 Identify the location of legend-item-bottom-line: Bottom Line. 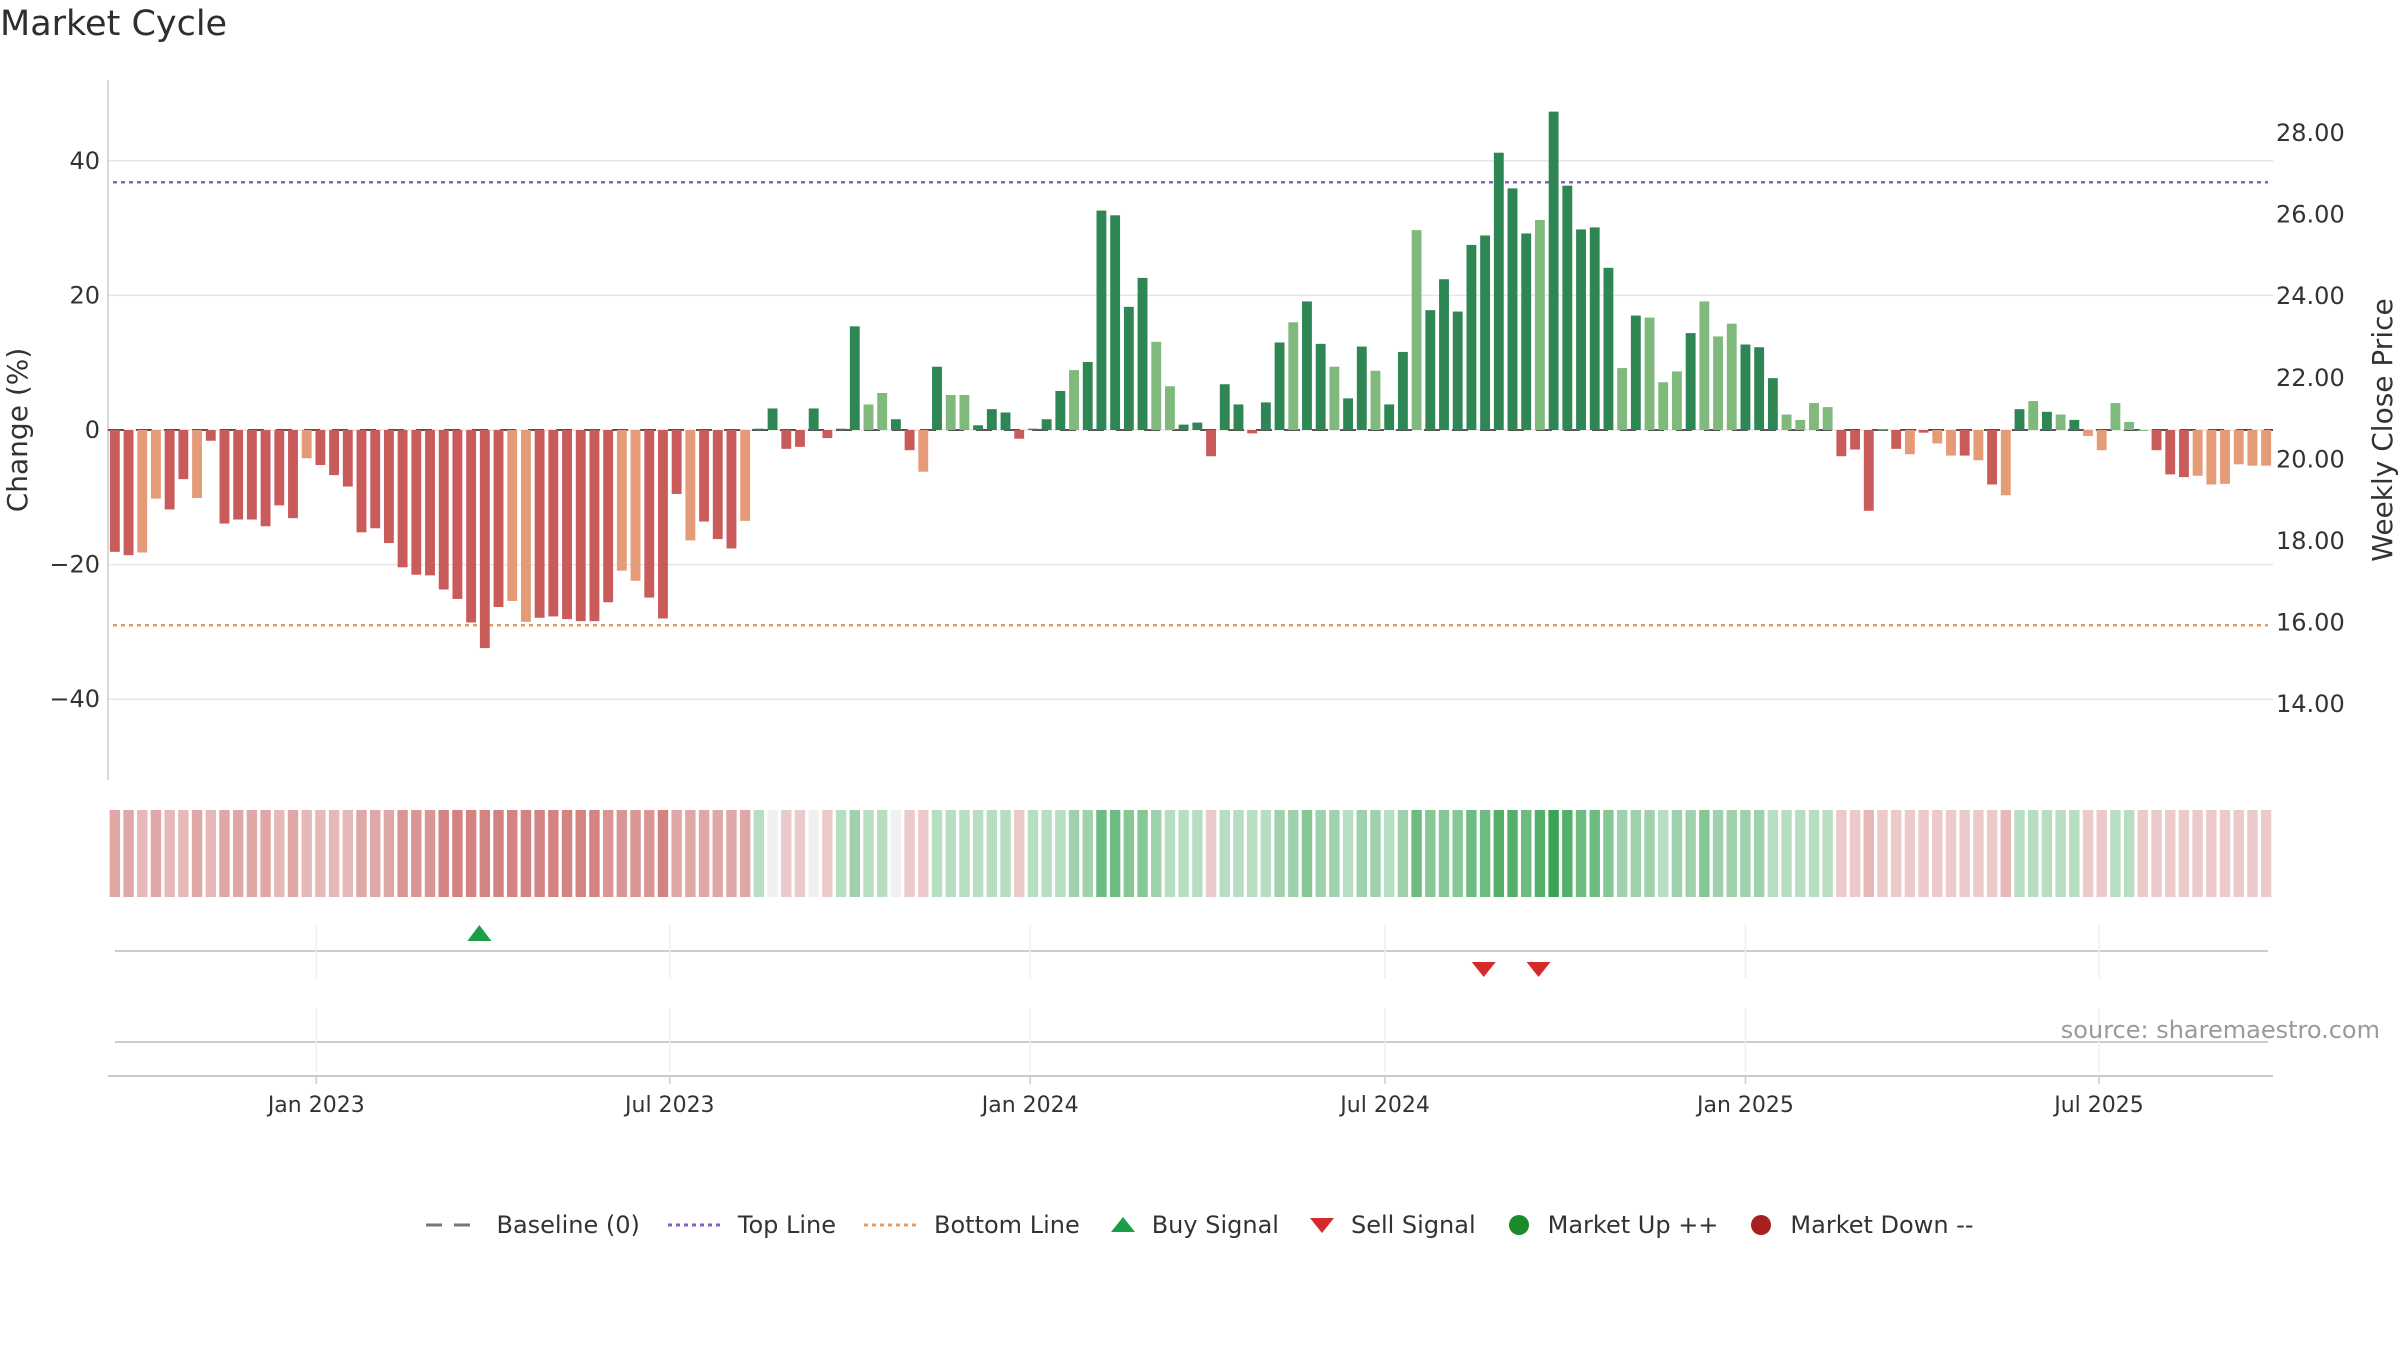
(972, 1225).